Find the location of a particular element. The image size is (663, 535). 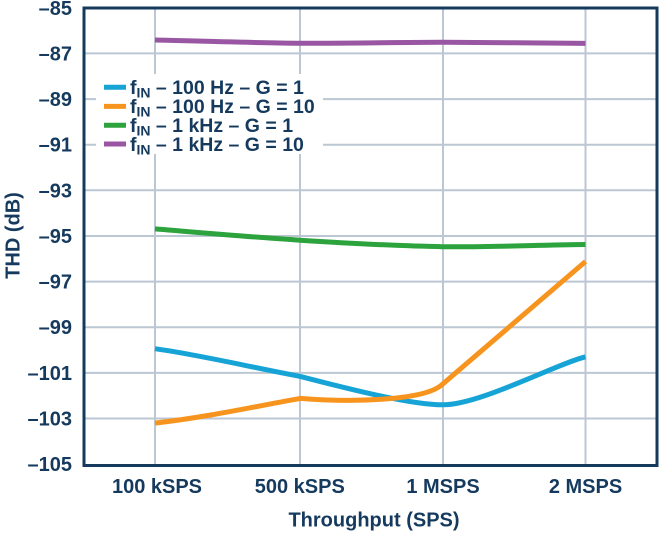

svg-text: –85 is located at coordinates (55, 10).